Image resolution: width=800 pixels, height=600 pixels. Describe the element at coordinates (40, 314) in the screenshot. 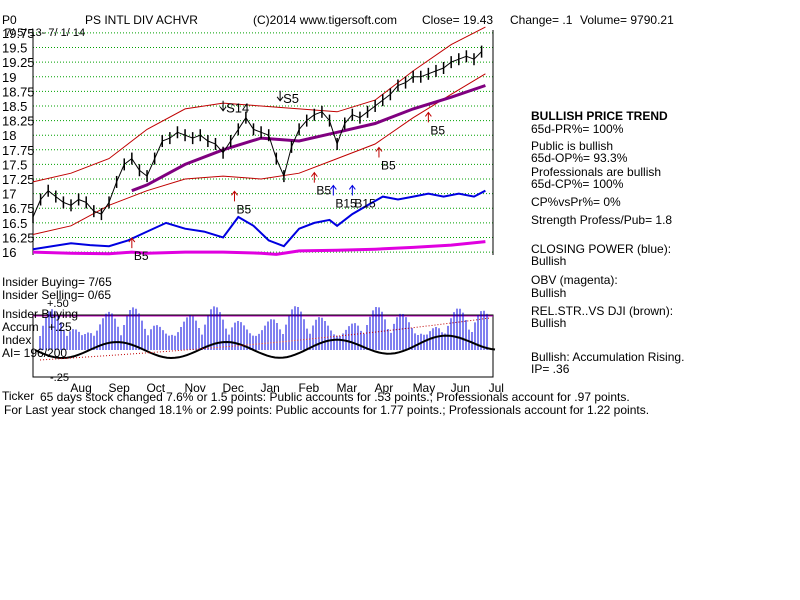

I see `ai-title-insider: Insider Buying` at that location.